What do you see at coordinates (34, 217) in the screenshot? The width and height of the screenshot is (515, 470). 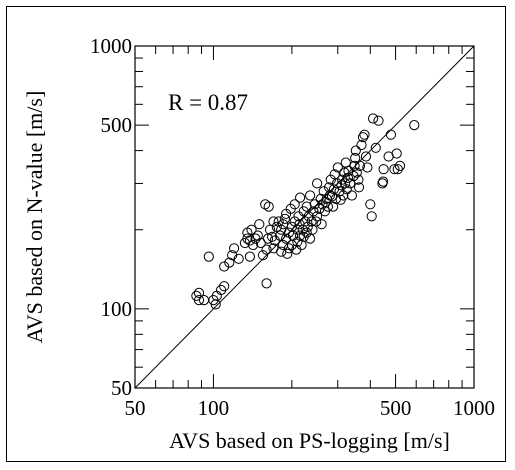 I see `y-axis-label: AVS based on N-value [m/s]` at bounding box center [34, 217].